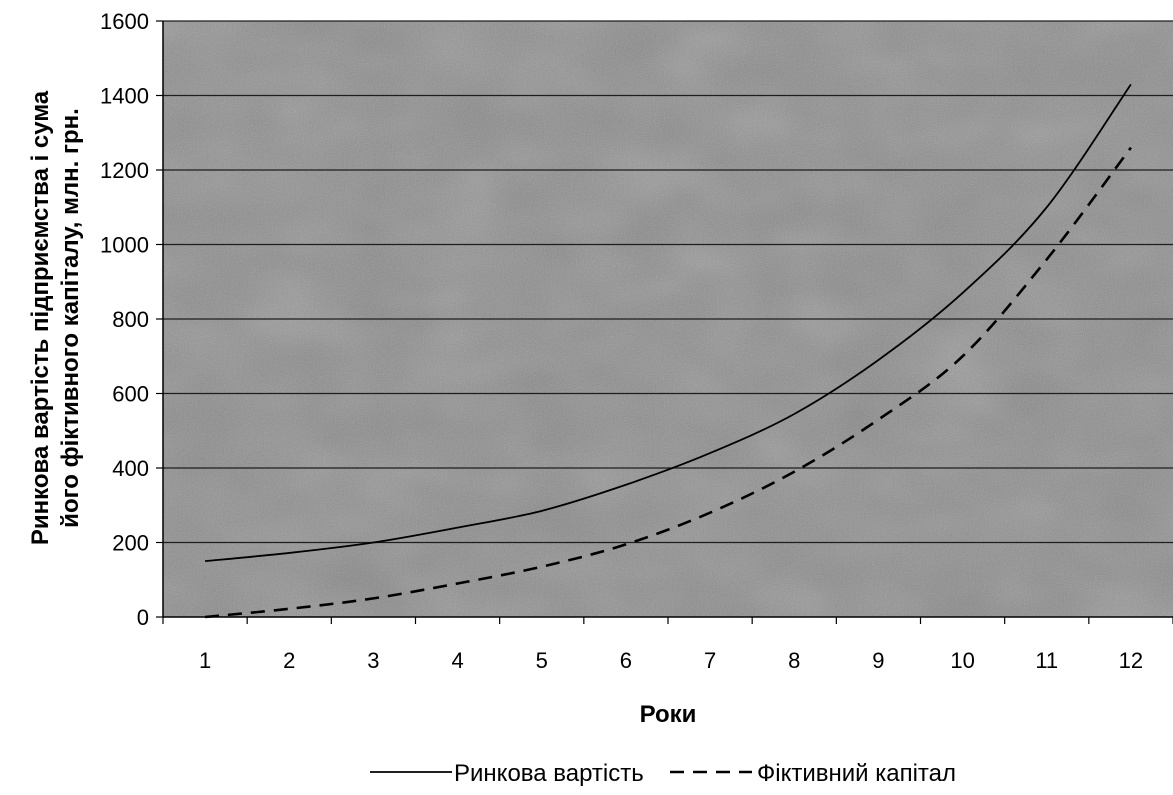 This screenshot has height=795, width=1173. I want to click on y-tick-label-1600: 1600, so click(124, 21).